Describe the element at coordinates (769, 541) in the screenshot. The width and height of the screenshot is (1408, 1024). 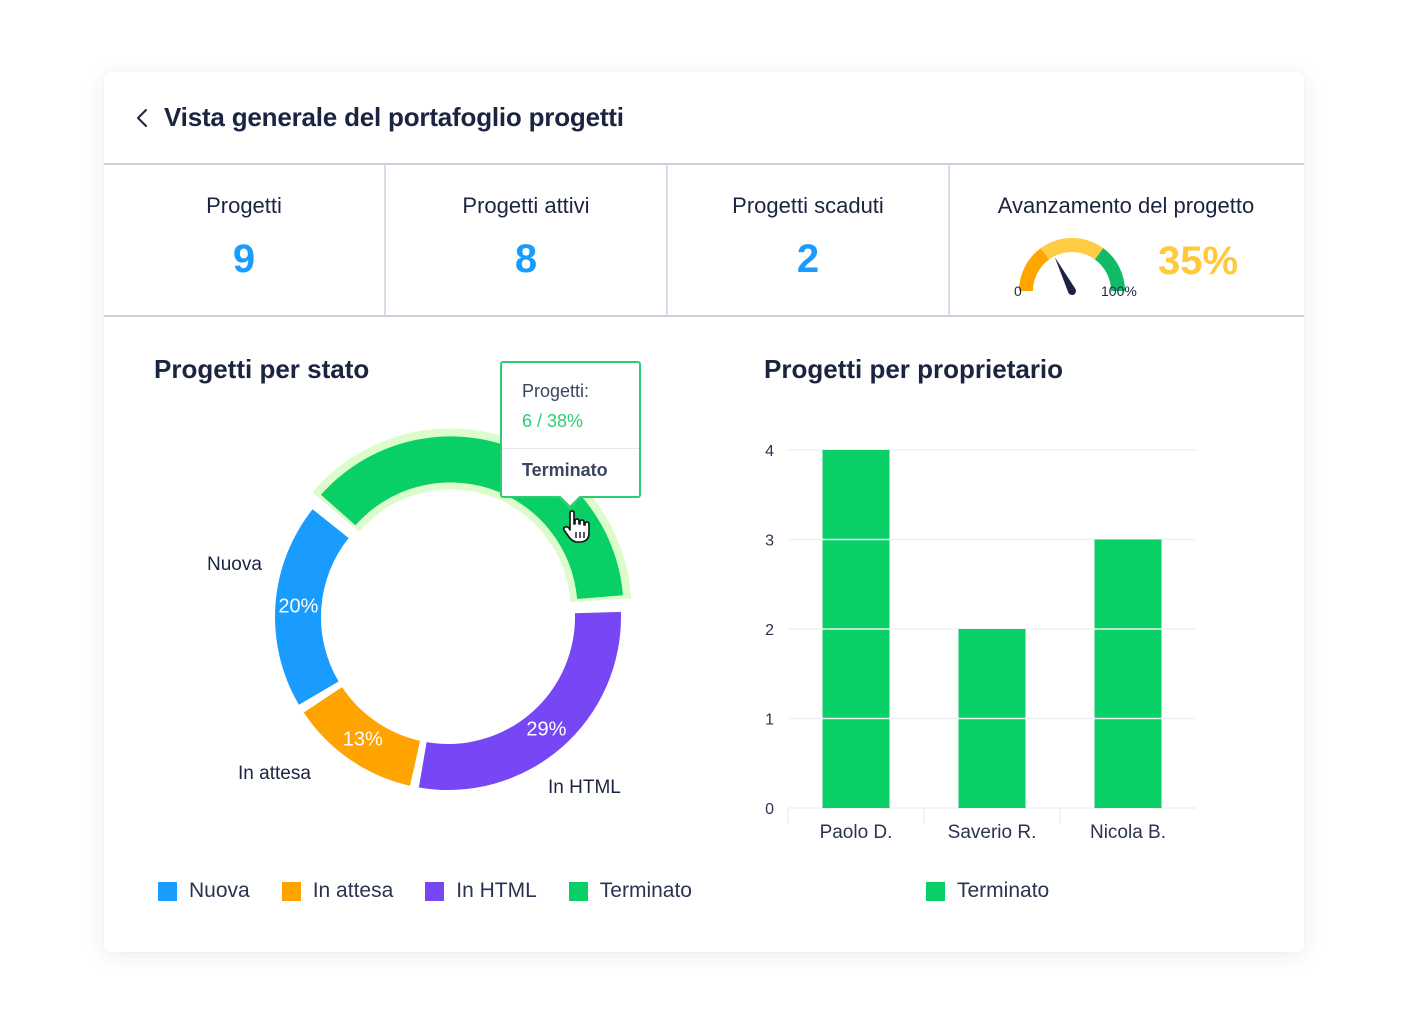
I see `y-tick-label: 3` at that location.